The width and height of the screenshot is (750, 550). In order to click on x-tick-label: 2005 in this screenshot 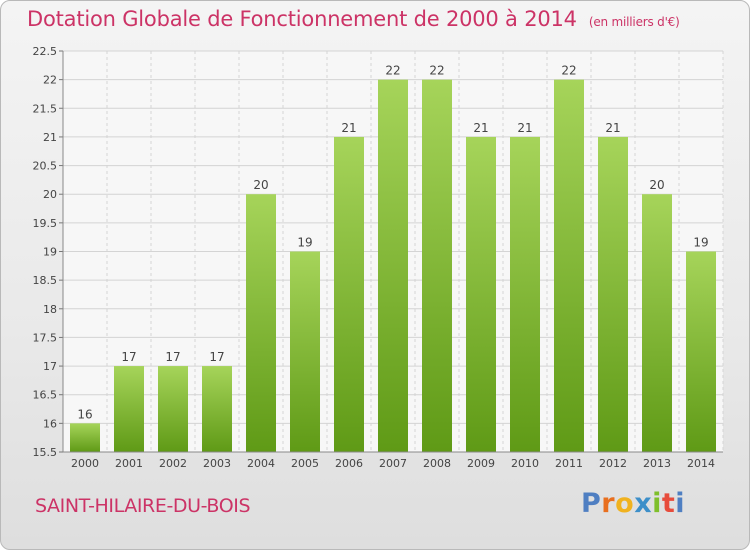, I will do `click(305, 463)`.